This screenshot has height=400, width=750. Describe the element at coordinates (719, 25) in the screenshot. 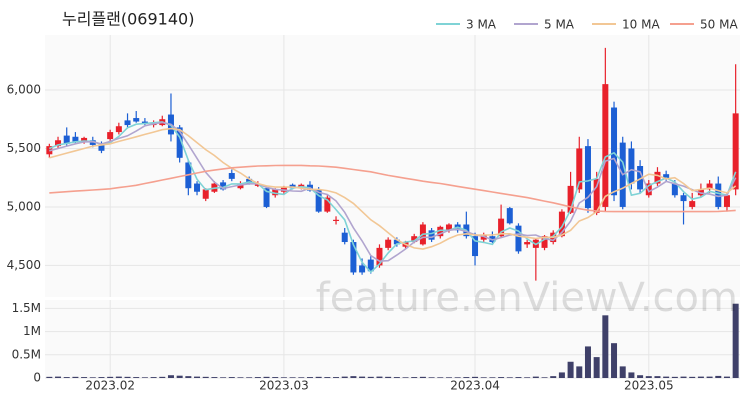

I see `legend-label: 50 MA` at that location.